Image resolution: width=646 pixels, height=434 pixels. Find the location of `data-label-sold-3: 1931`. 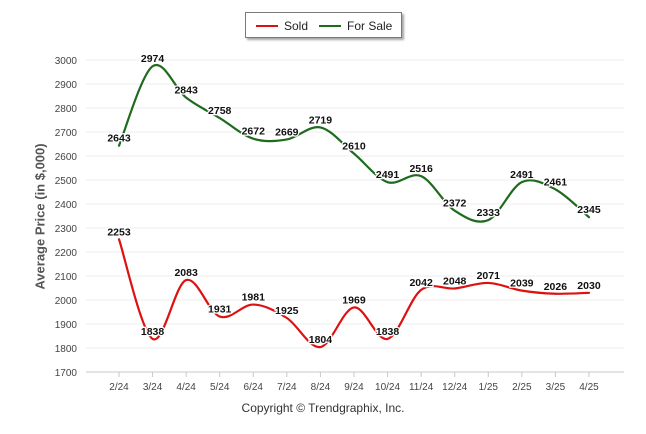

data-label-sold-3: 1931 is located at coordinates (220, 310).